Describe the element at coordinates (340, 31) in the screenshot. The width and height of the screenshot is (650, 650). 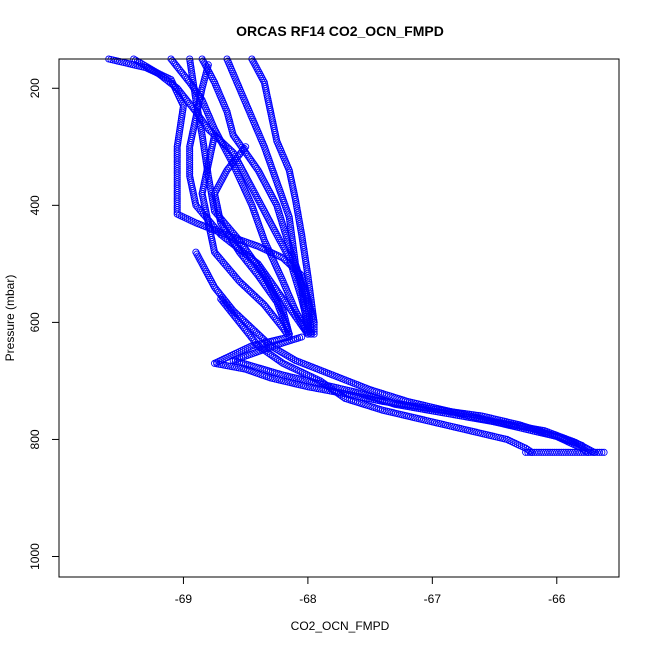
I see `chart-title: ORCAS RF14 CO2_OCN_FMPD` at that location.